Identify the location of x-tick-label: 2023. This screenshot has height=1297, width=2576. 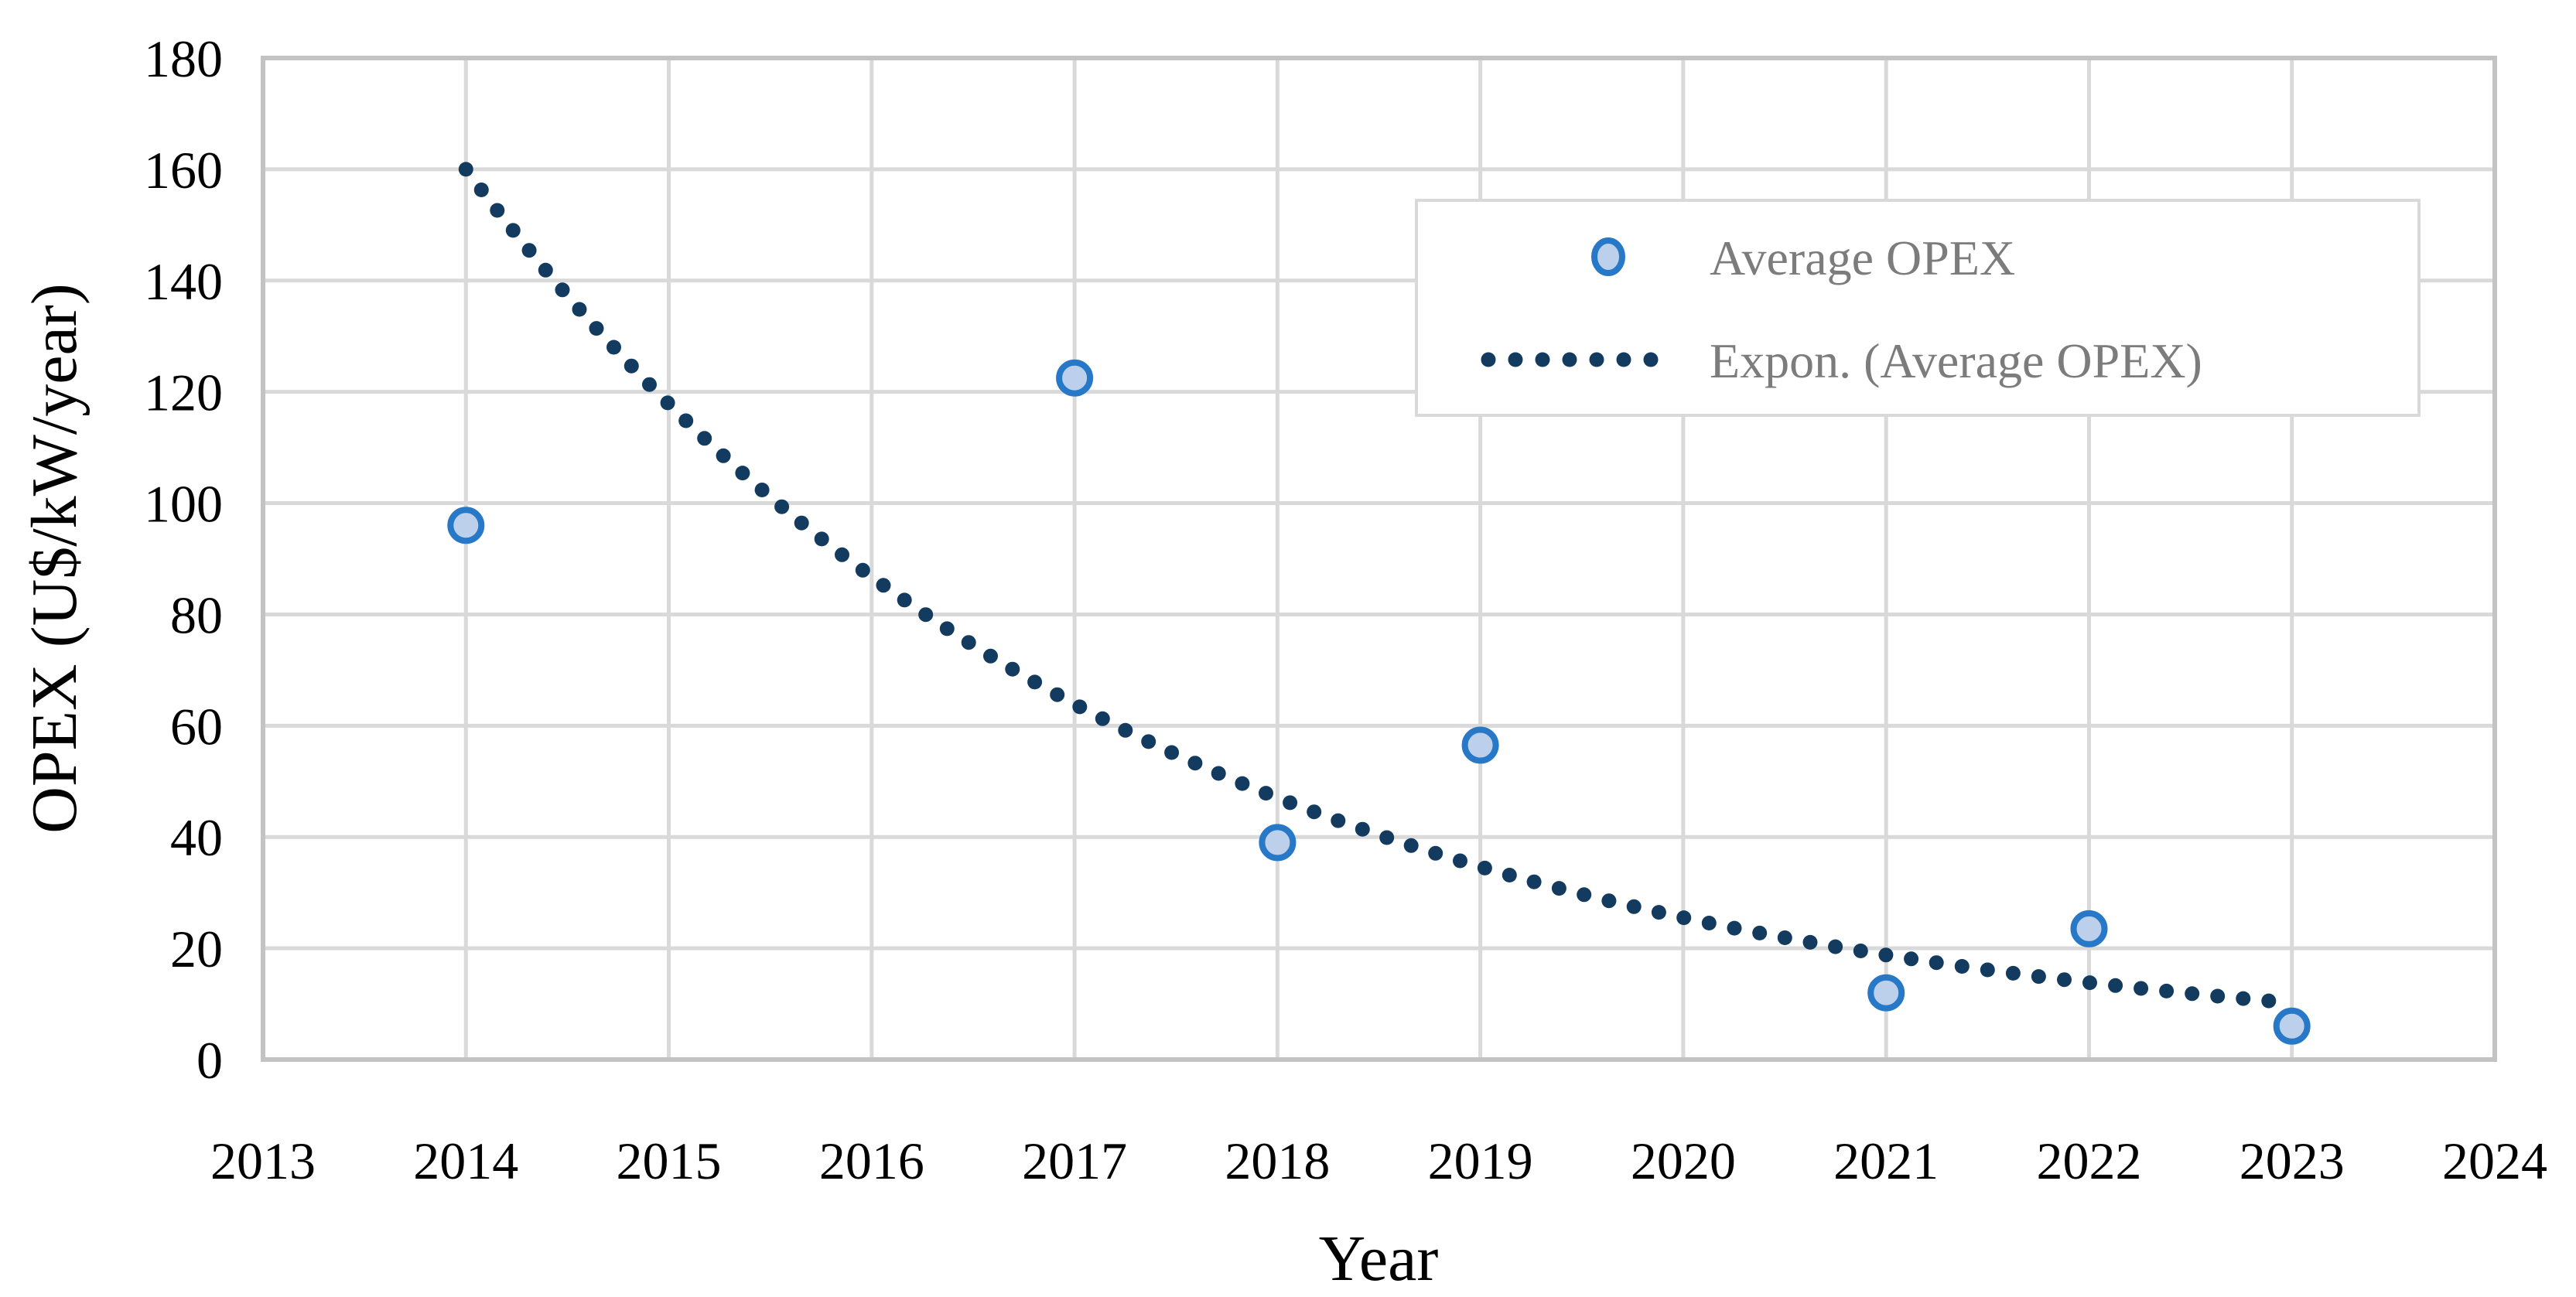
(2292, 1160).